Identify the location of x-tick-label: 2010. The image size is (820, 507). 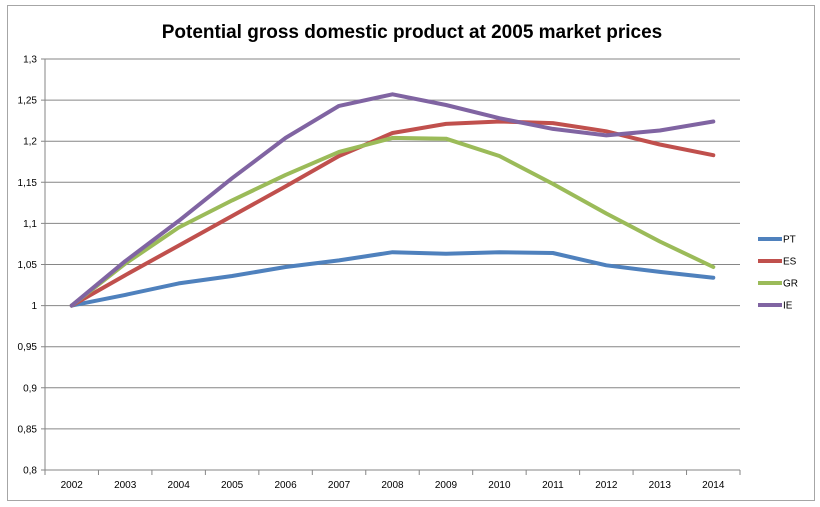
(499, 485).